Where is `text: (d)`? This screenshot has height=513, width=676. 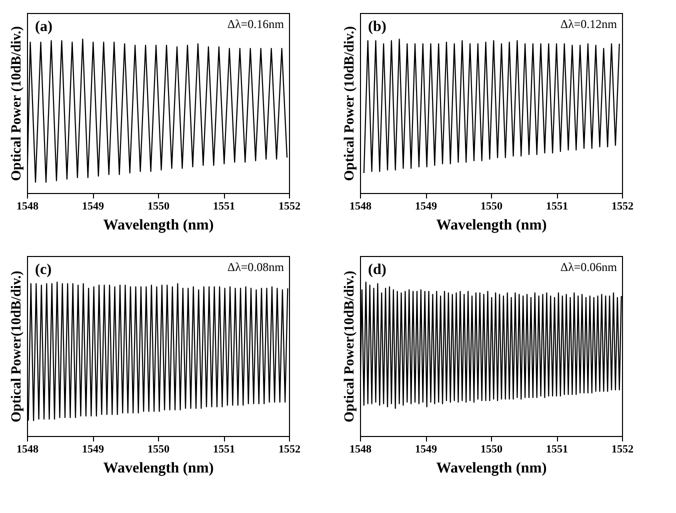
text: (d) is located at coordinates (377, 270).